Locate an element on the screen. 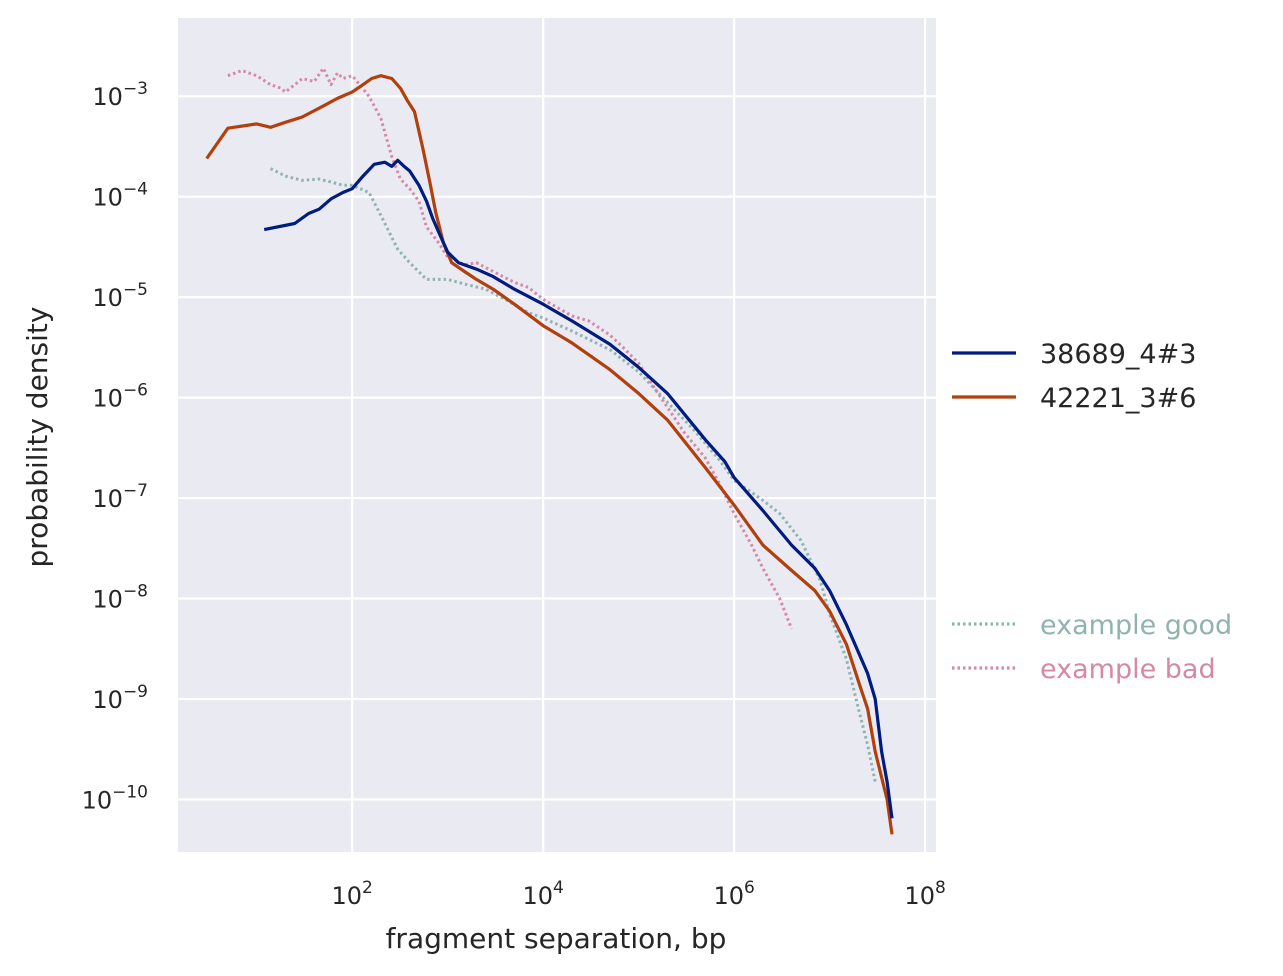 Image resolution: width=1283 pixels, height=976 pixels. y-tick-label: 10⁻⁴ is located at coordinates (120, 196).